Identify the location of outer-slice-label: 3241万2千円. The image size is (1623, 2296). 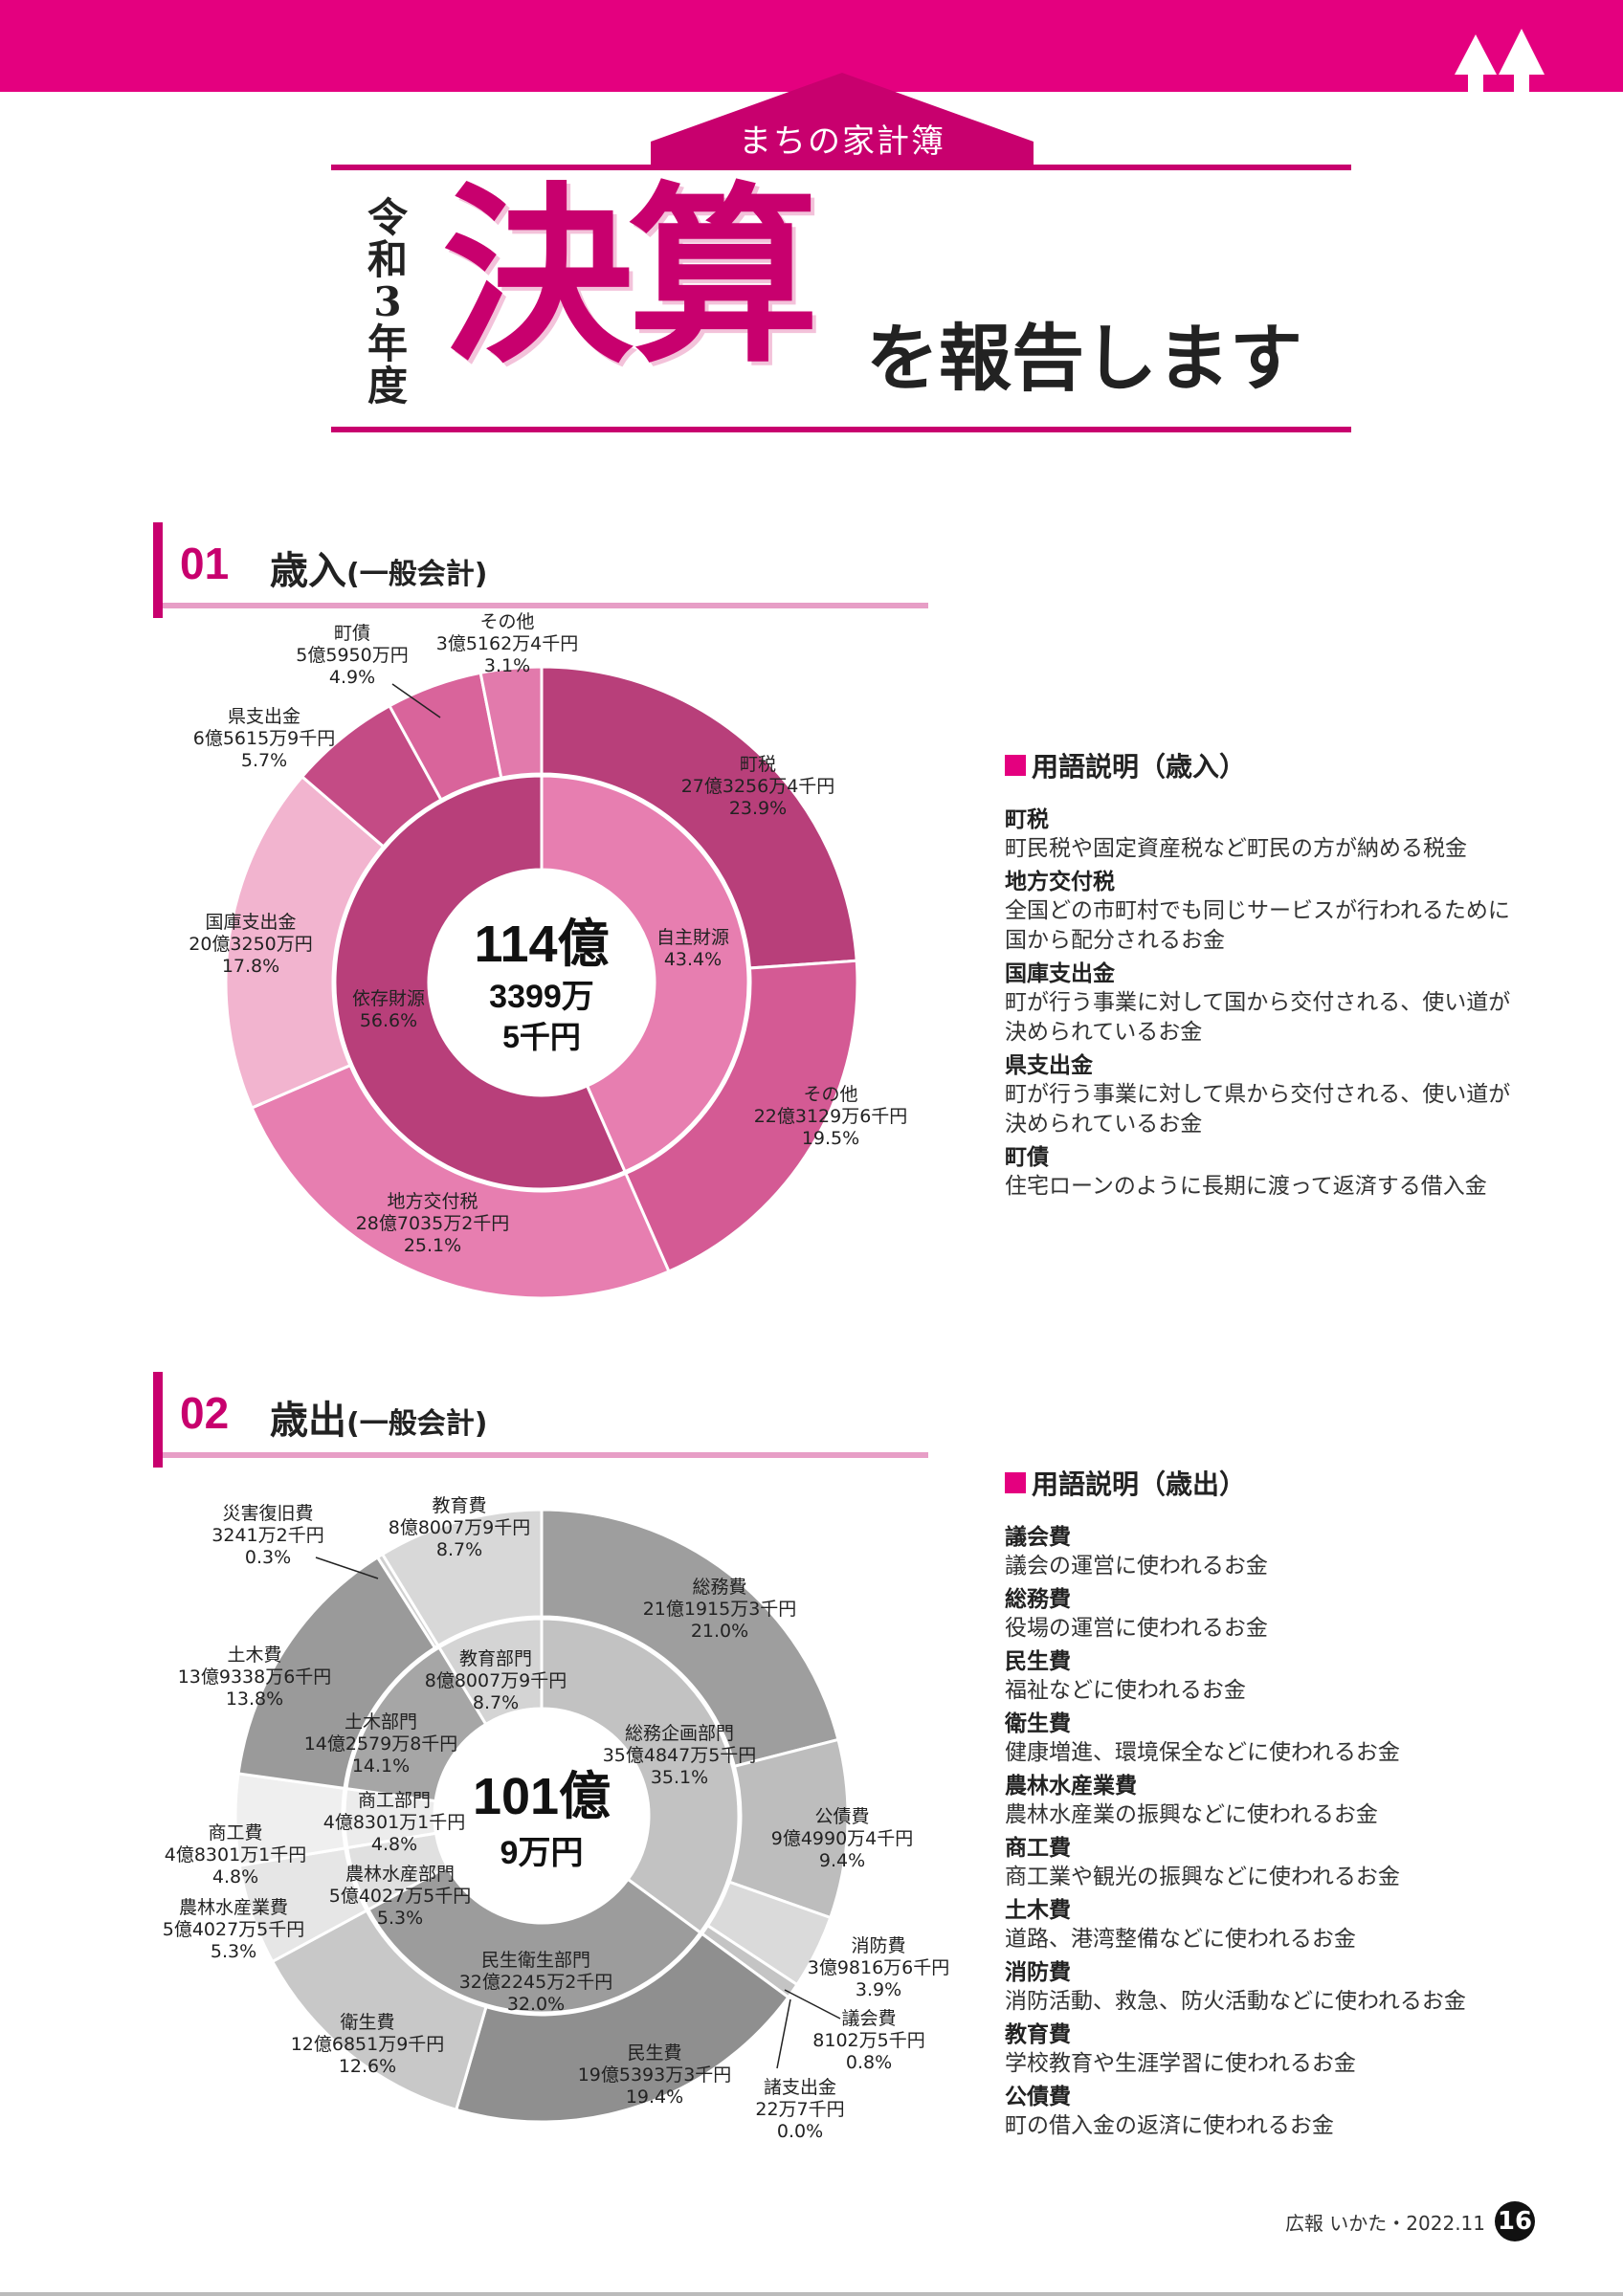
(267, 1535).